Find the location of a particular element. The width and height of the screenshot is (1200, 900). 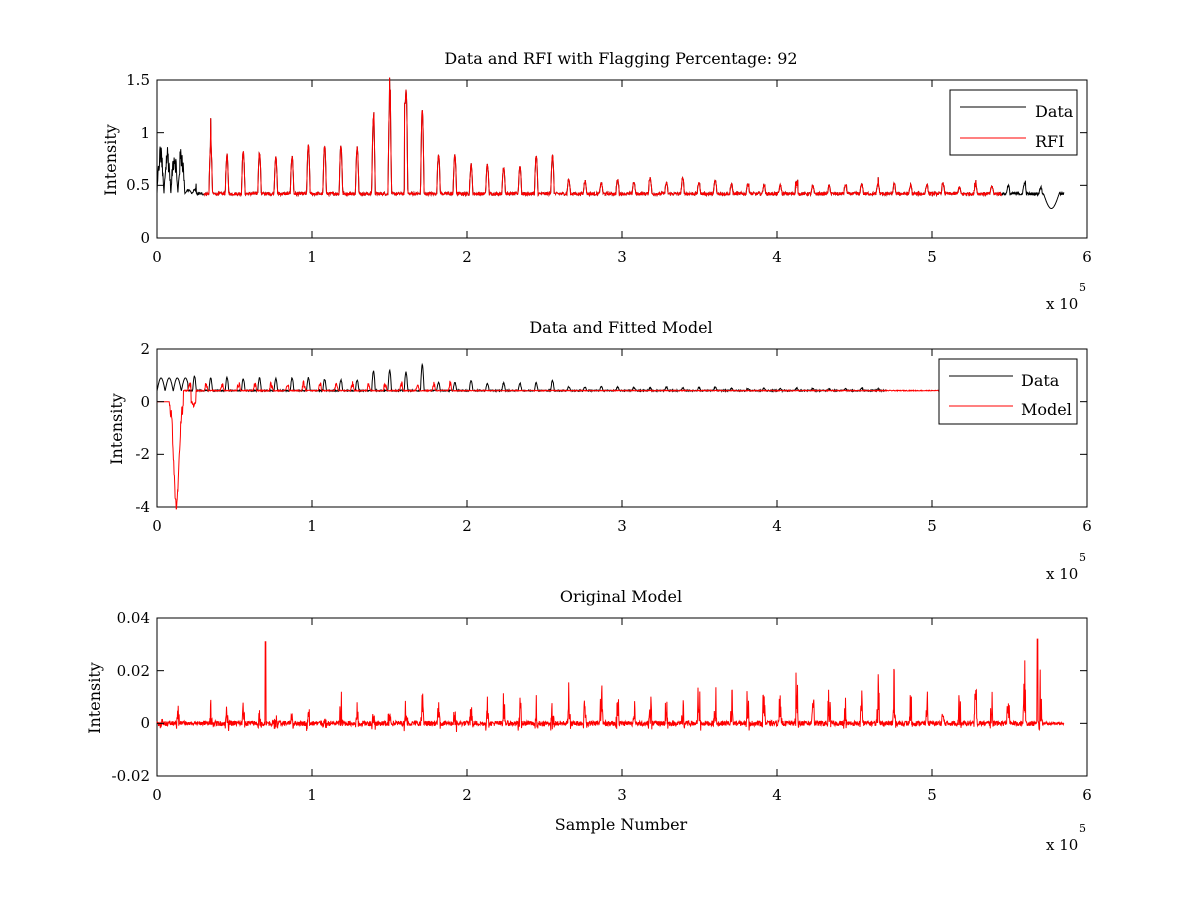

panel-2-legend-box is located at coordinates (1008, 391).